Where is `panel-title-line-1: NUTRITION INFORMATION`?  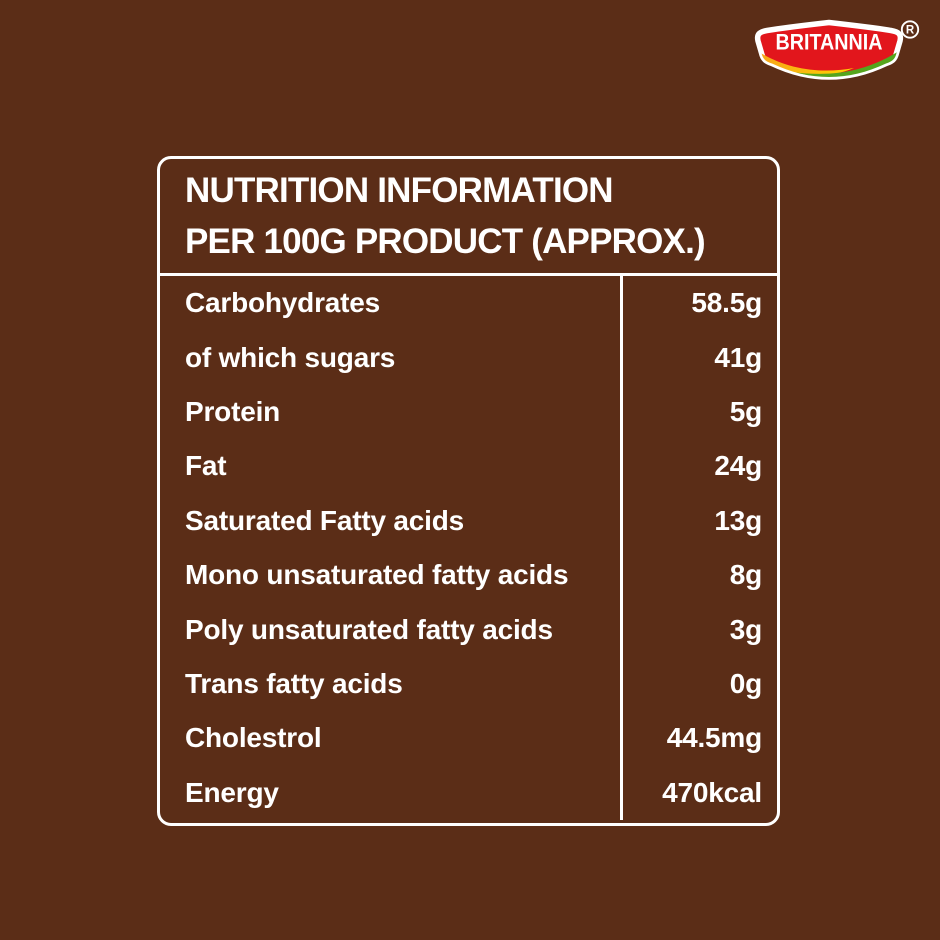
panel-title-line-1: NUTRITION INFORMATION is located at coordinates (399, 190).